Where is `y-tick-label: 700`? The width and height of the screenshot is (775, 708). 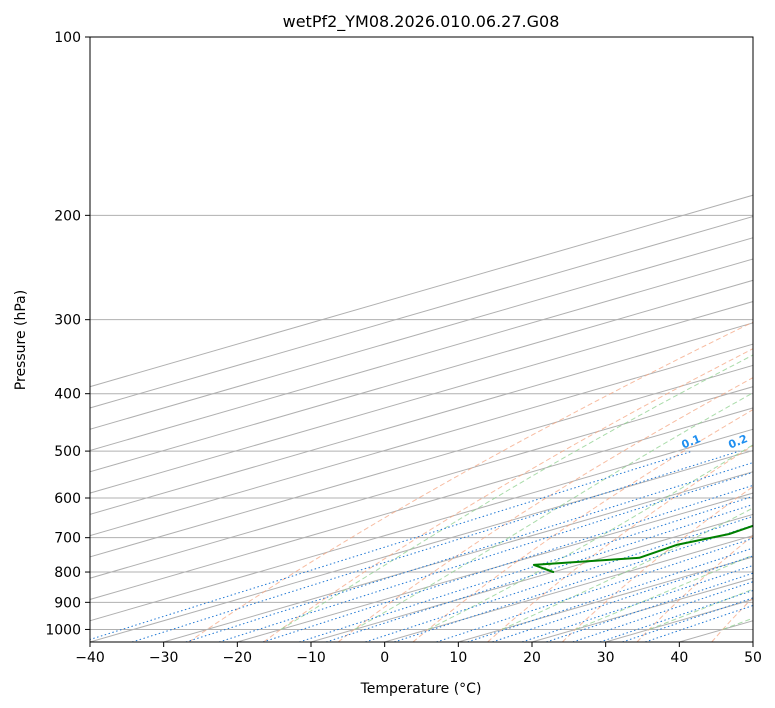 y-tick-label: 700 is located at coordinates (67, 539).